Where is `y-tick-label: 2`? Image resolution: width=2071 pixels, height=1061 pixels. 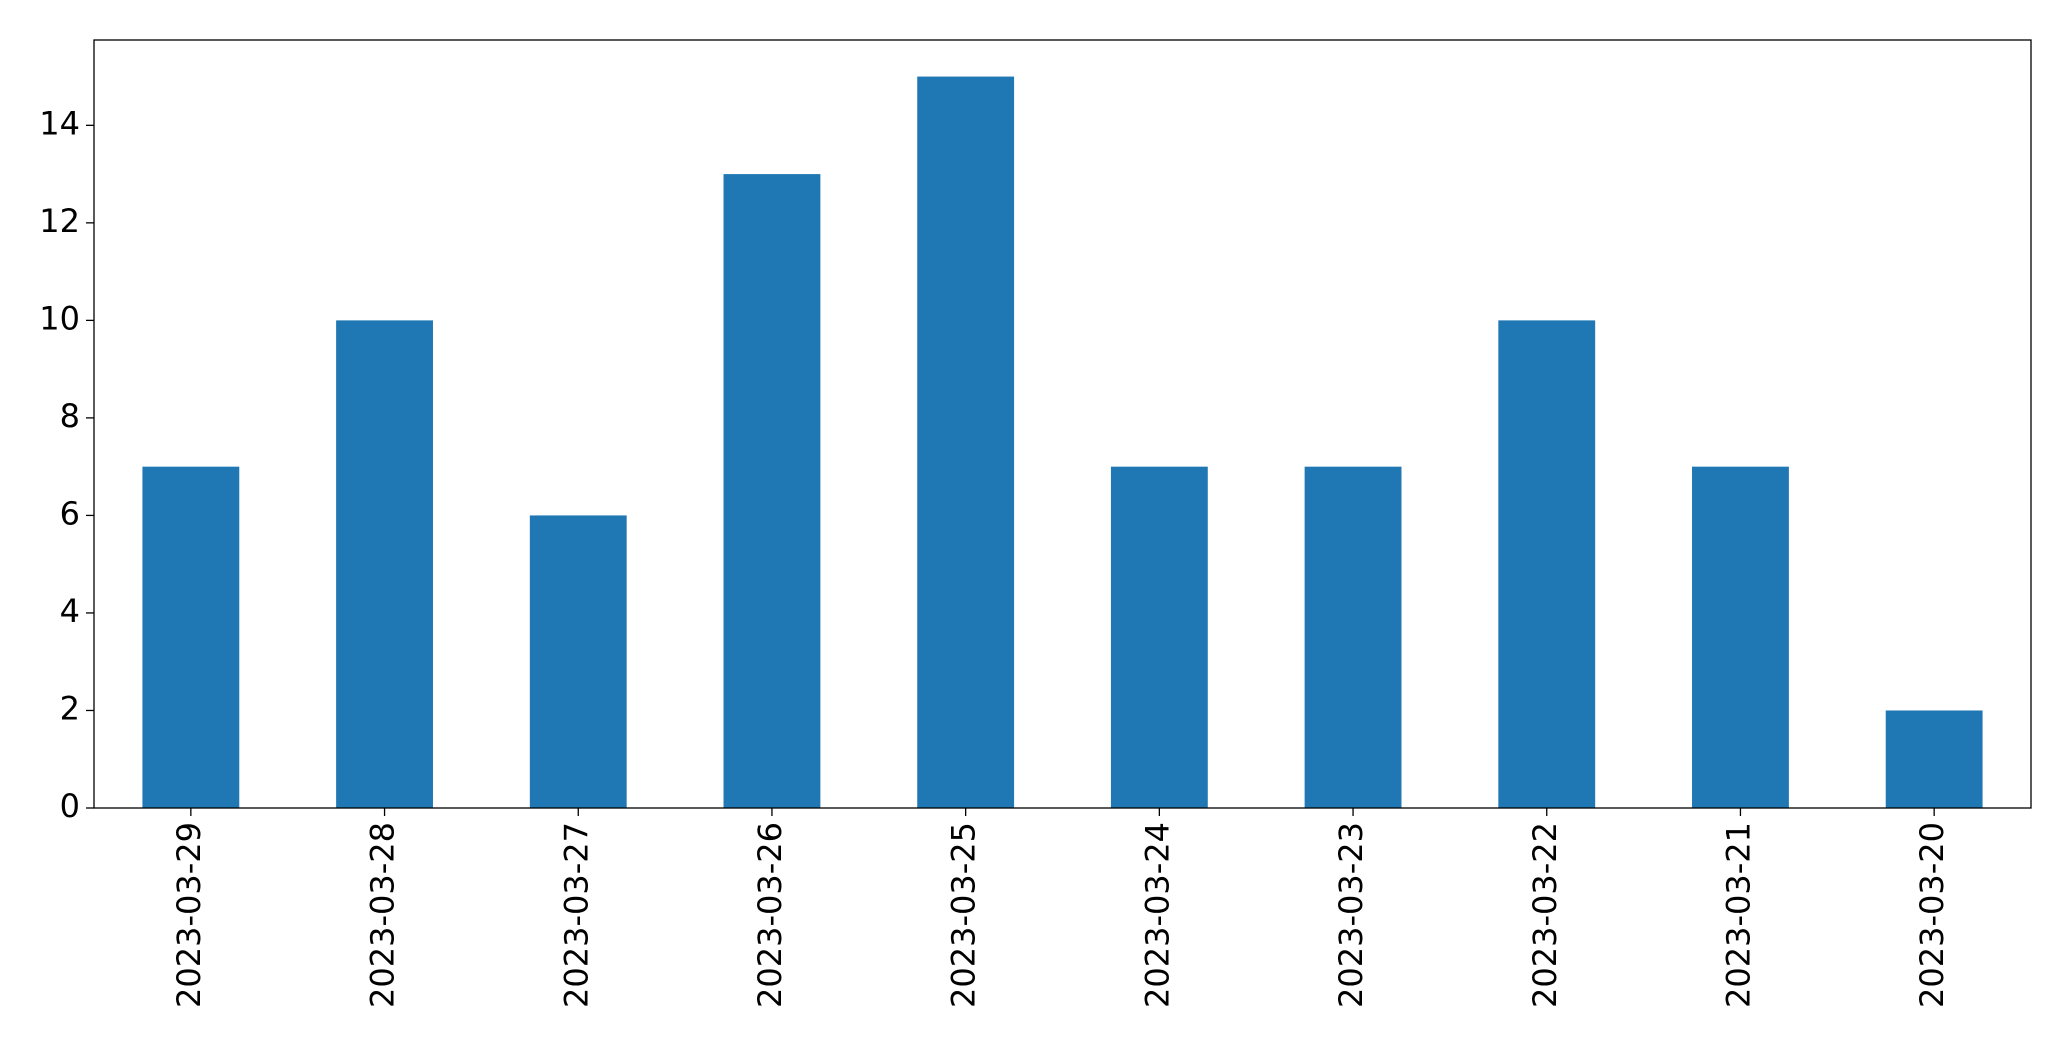 y-tick-label: 2 is located at coordinates (70, 708).